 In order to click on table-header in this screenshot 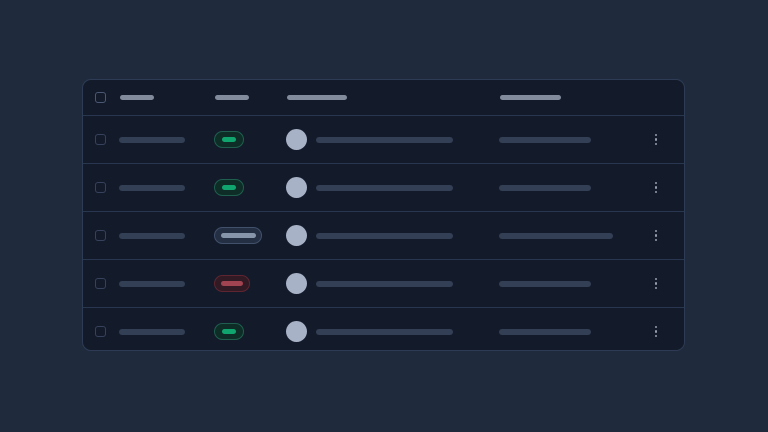, I will do `click(383, 98)`.